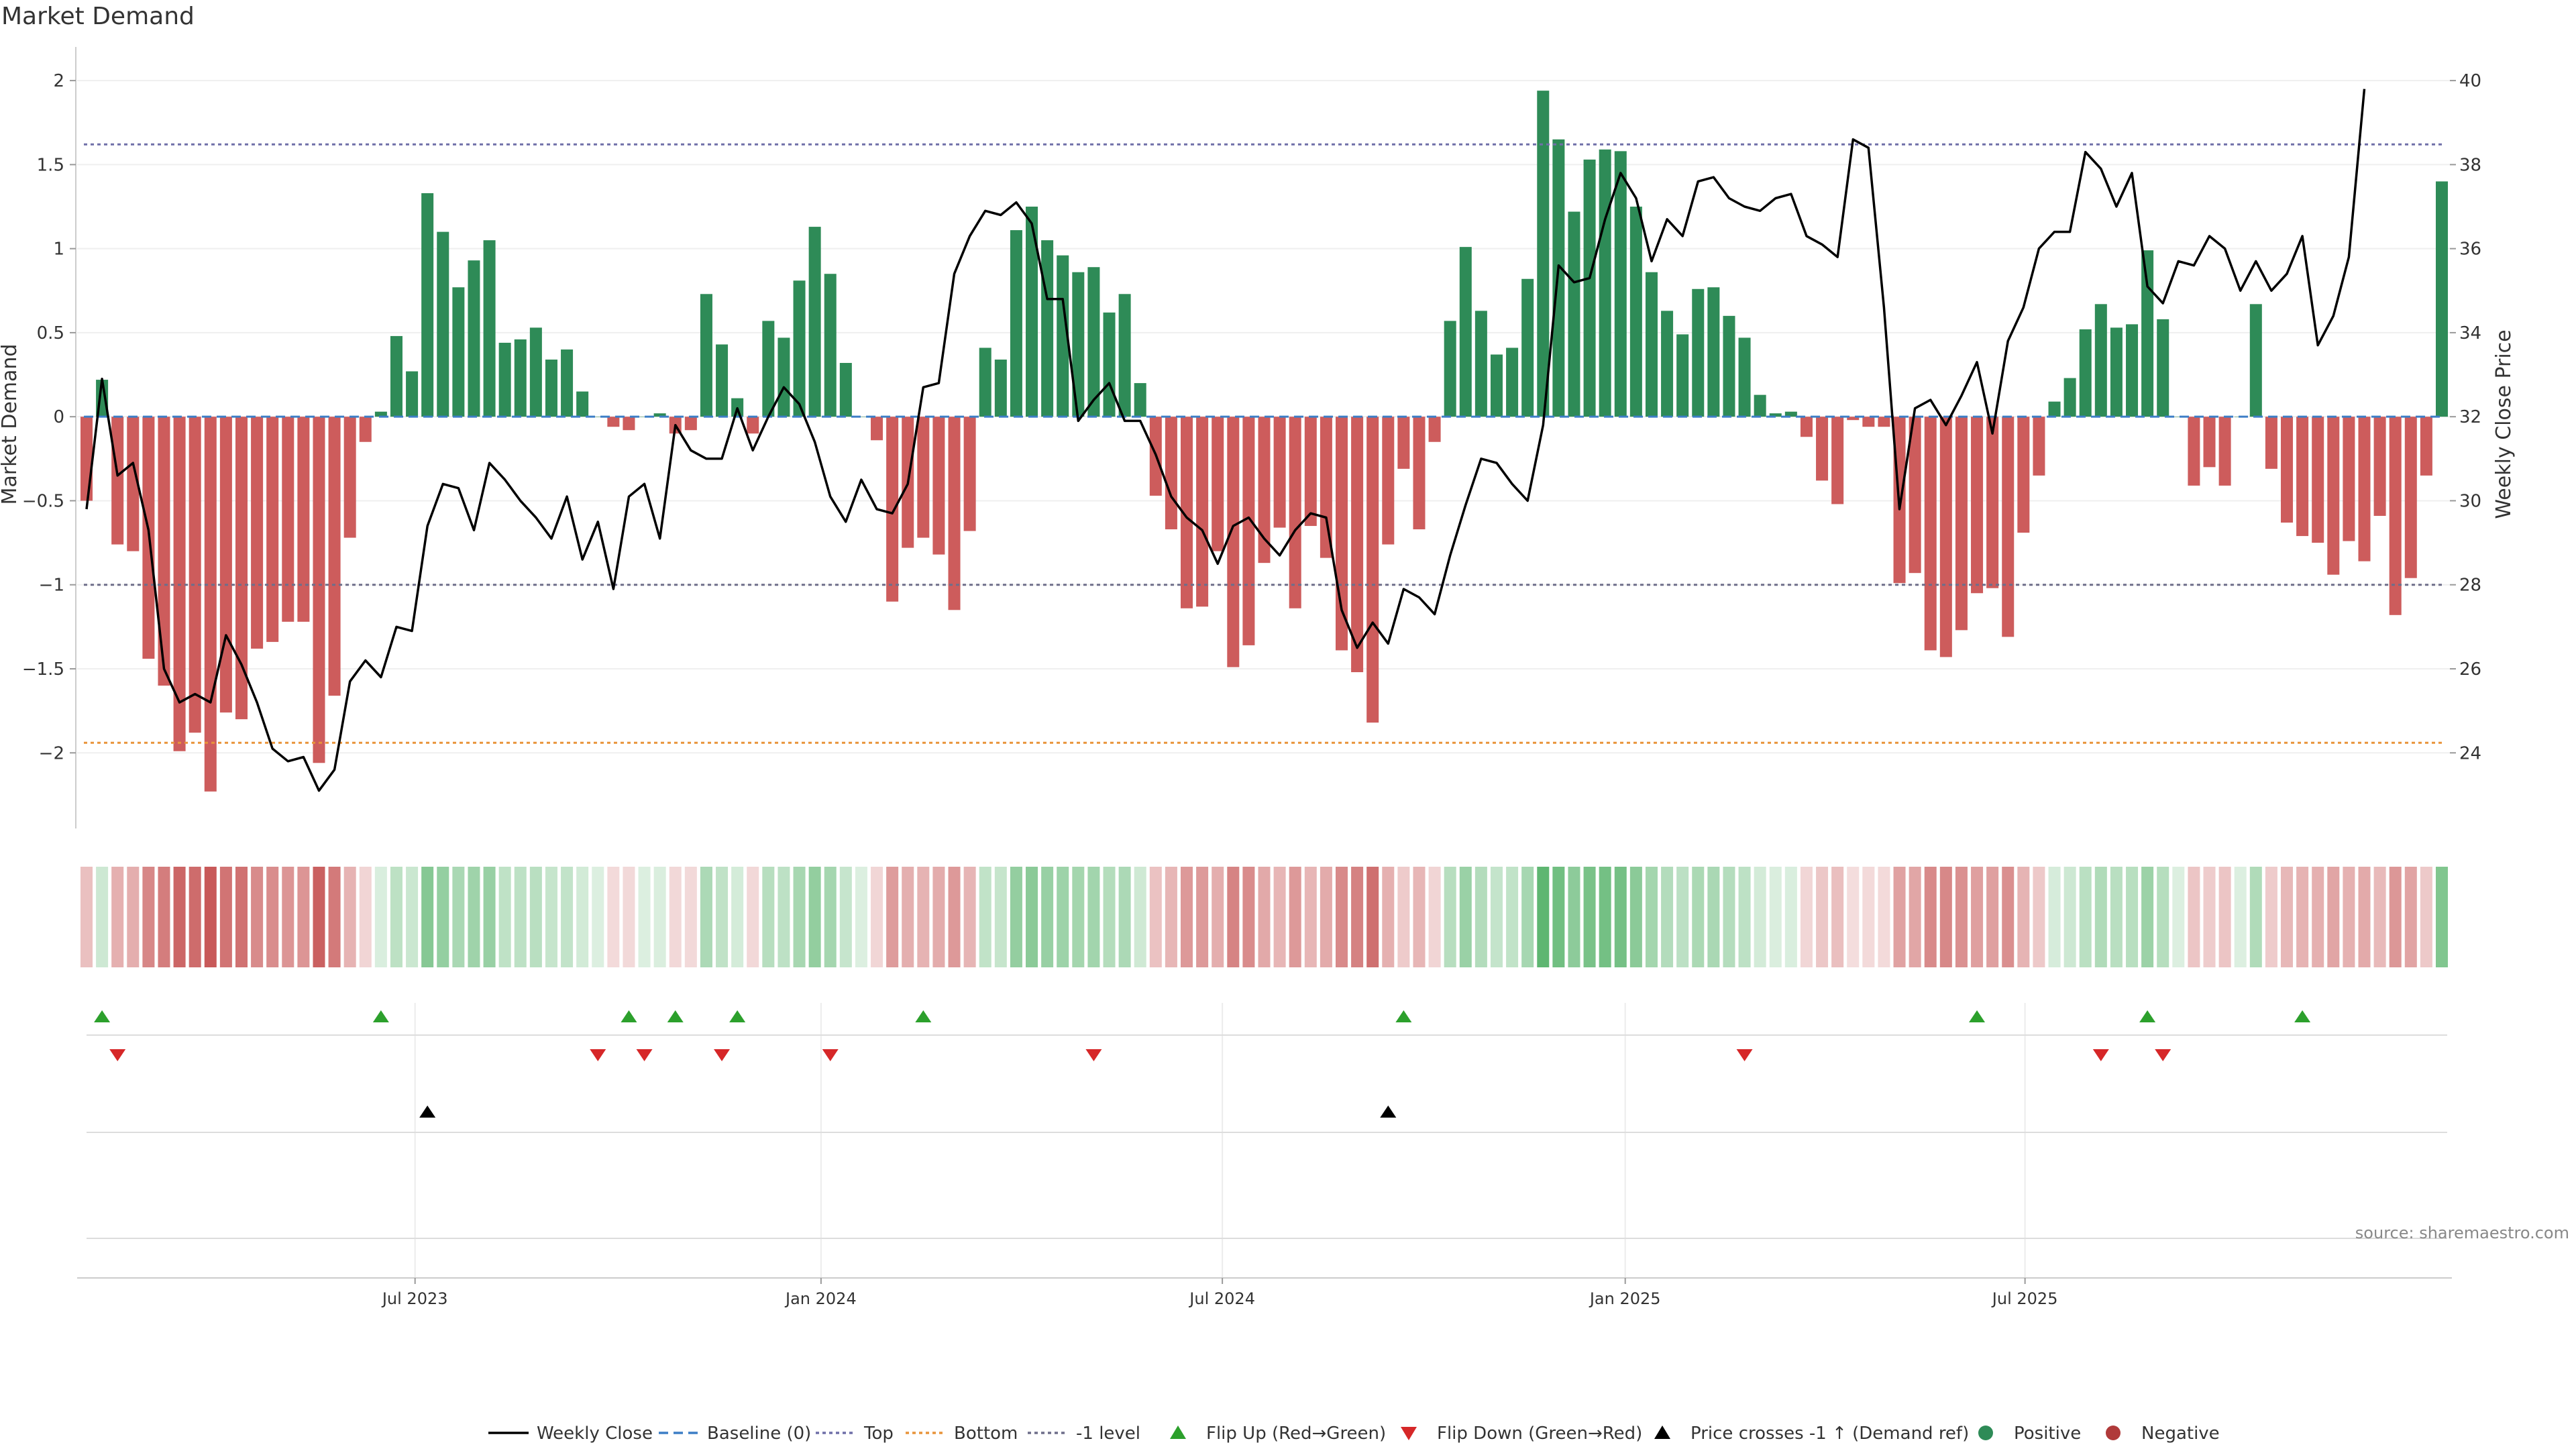 The width and height of the screenshot is (2576, 1449). I want to click on legend-label: Positive, so click(2047, 1434).